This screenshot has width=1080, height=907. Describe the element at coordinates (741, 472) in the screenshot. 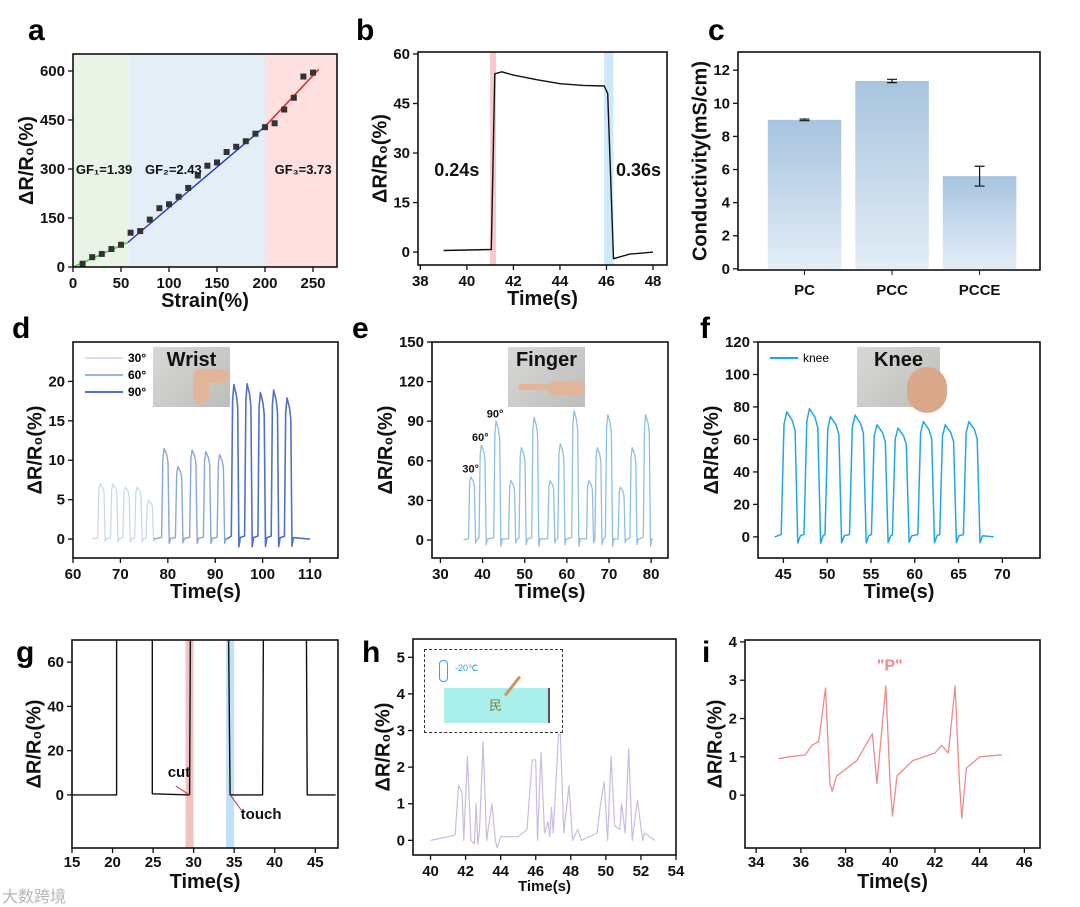

I see `y-tick-label: 40` at that location.